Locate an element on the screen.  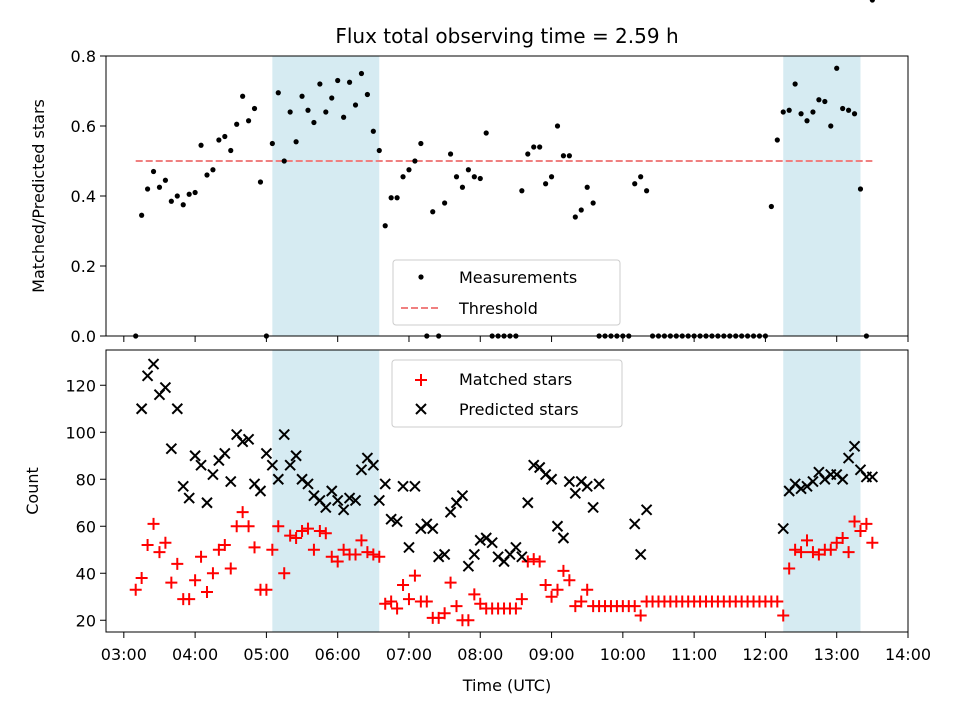
top-y-ticks: 0.0 0.2 0.4 0.6 0.8 is located at coordinates (88, 196).